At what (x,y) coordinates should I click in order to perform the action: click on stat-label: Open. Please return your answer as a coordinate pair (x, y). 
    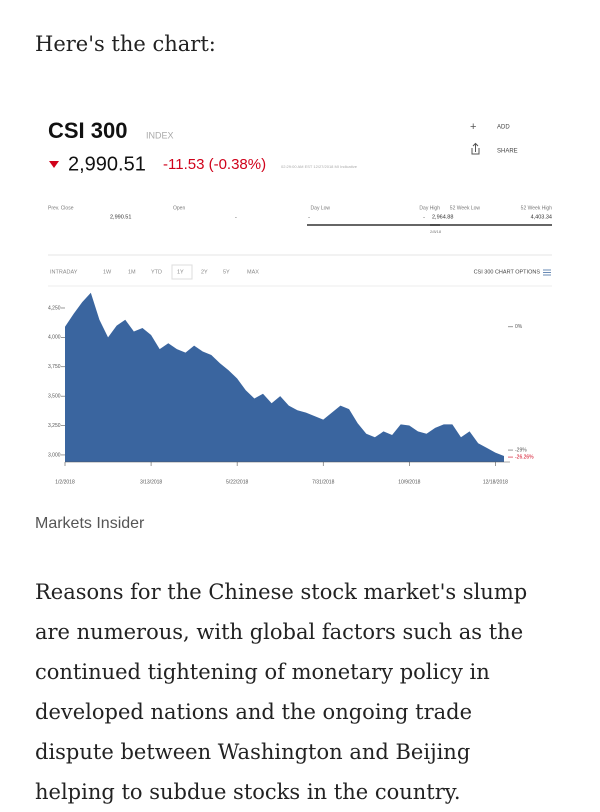
    Looking at the image, I should click on (179, 208).